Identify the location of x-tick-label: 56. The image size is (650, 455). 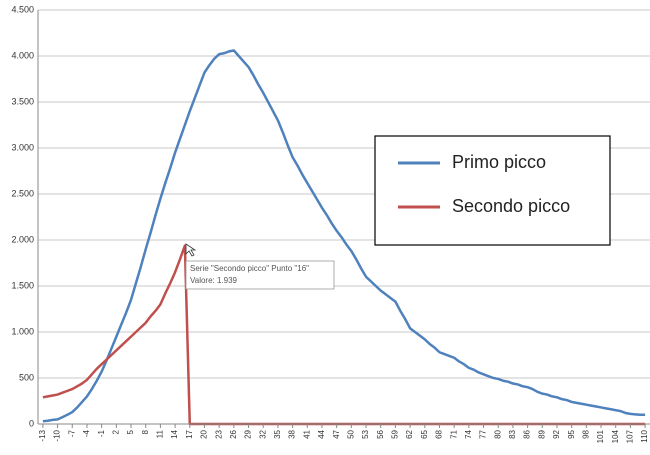
(380, 433).